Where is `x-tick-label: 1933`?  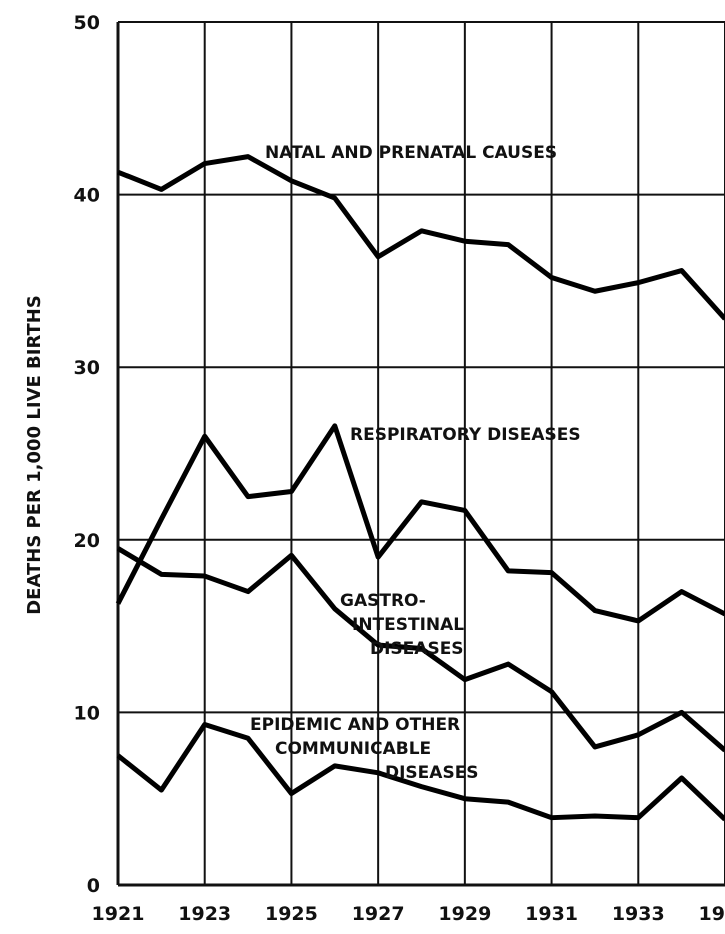
x-tick-label: 1933 is located at coordinates (638, 914).